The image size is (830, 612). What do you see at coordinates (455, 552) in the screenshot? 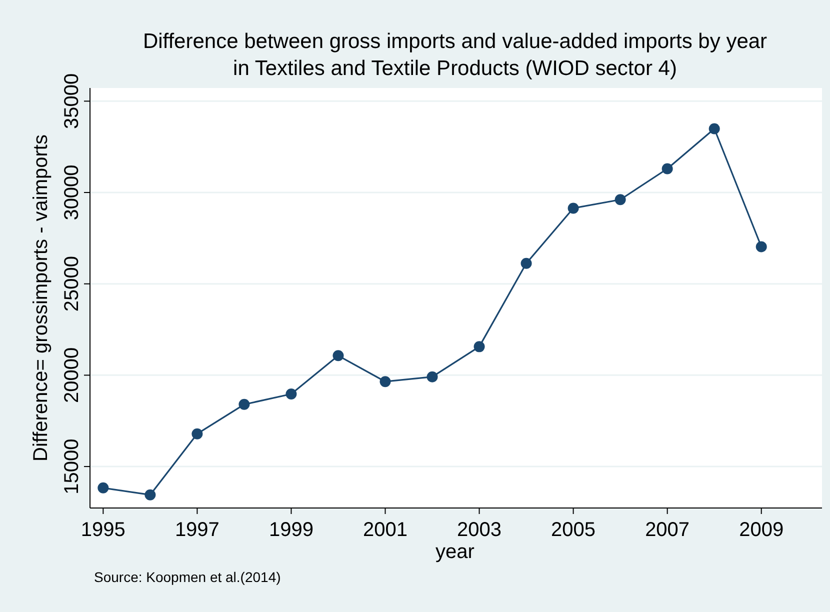
I see `x-axis-title: year` at bounding box center [455, 552].